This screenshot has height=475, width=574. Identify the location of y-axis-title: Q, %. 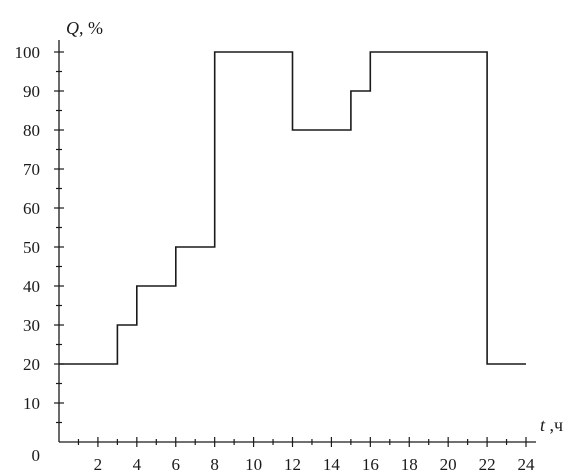
(84, 28).